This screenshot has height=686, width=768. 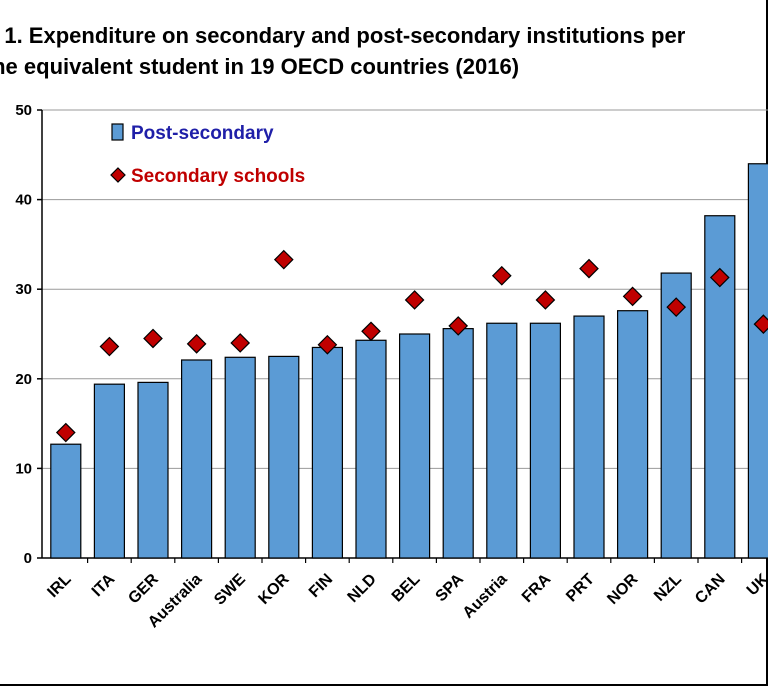 What do you see at coordinates (23, 110) in the screenshot?
I see `y-tick-label: 50` at bounding box center [23, 110].